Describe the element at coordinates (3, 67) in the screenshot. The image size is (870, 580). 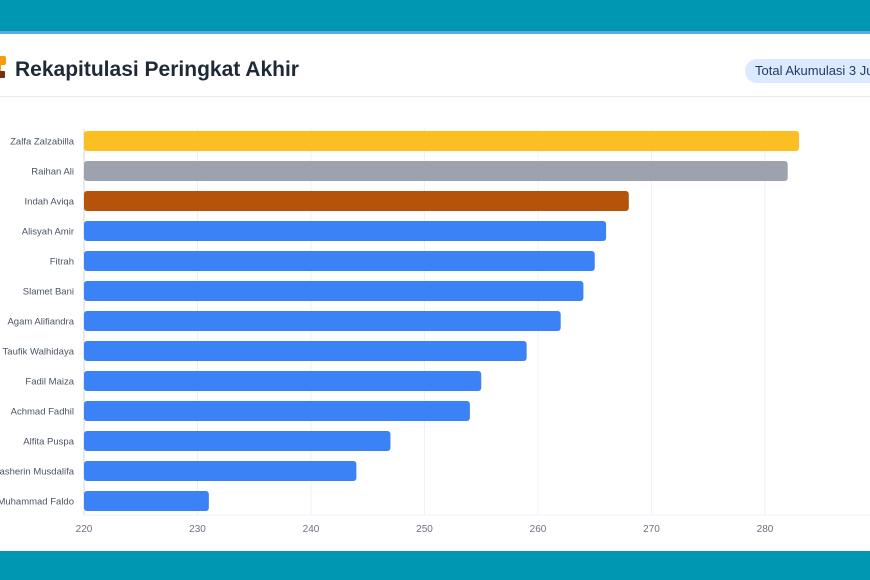
I see `trophy-icon` at that location.